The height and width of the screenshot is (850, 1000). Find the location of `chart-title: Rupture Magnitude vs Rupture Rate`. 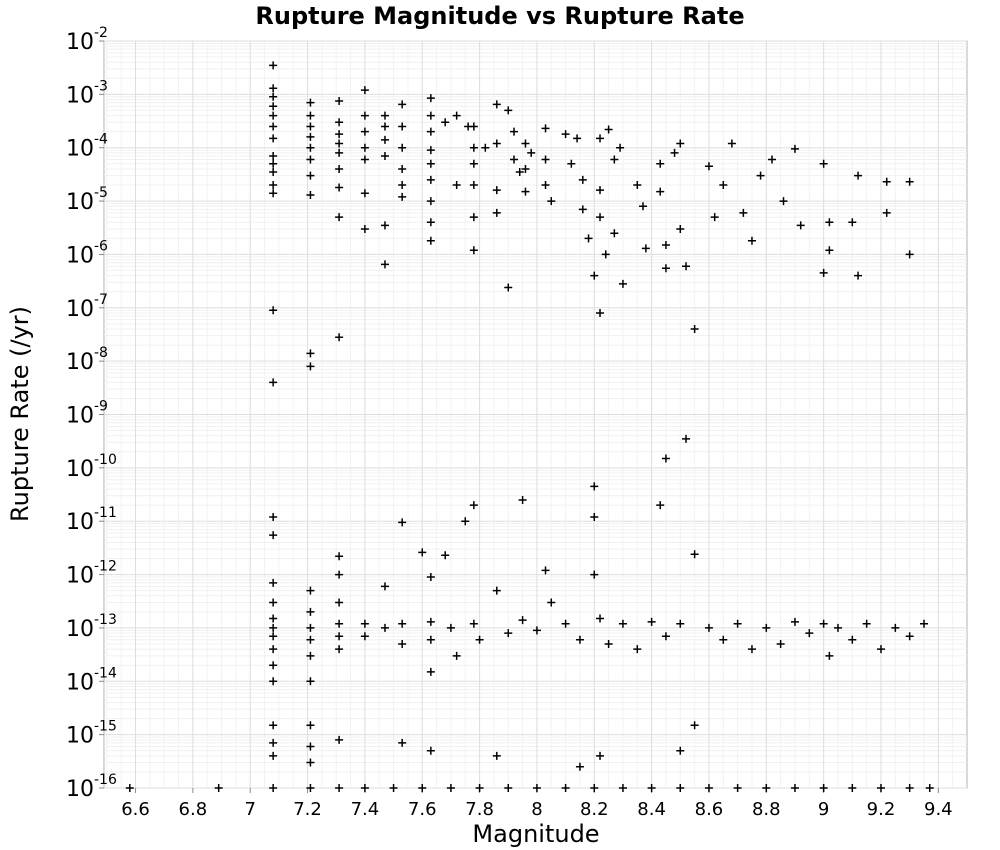

chart-title: Rupture Magnitude vs Rupture Rate is located at coordinates (499, 16).